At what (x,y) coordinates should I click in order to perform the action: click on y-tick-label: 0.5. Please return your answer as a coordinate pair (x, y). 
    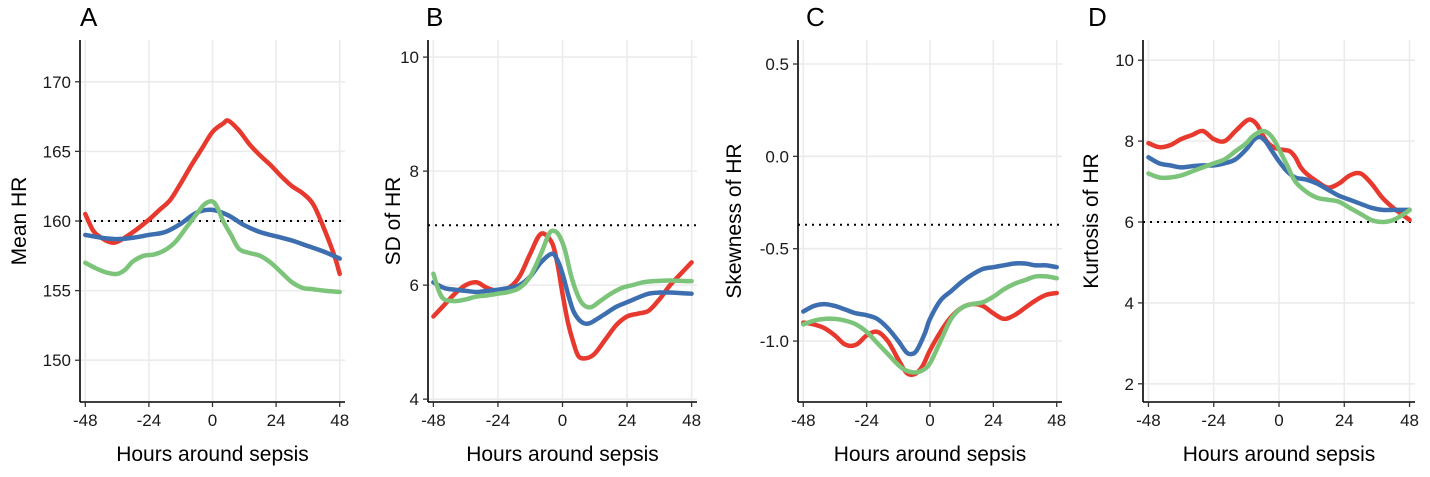
    Looking at the image, I should click on (777, 64).